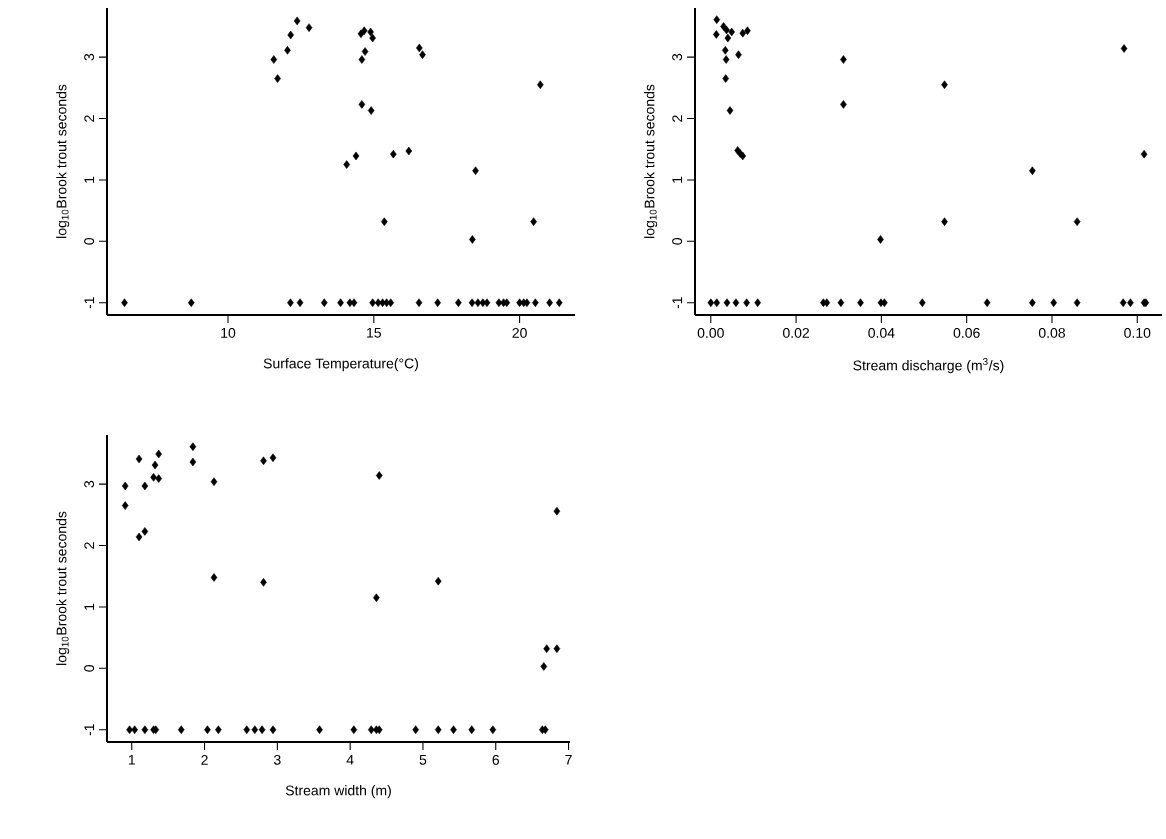  Describe the element at coordinates (928, 366) in the screenshot. I see `x-axis-title: Stream discharge (m$^{3}$/s)` at that location.